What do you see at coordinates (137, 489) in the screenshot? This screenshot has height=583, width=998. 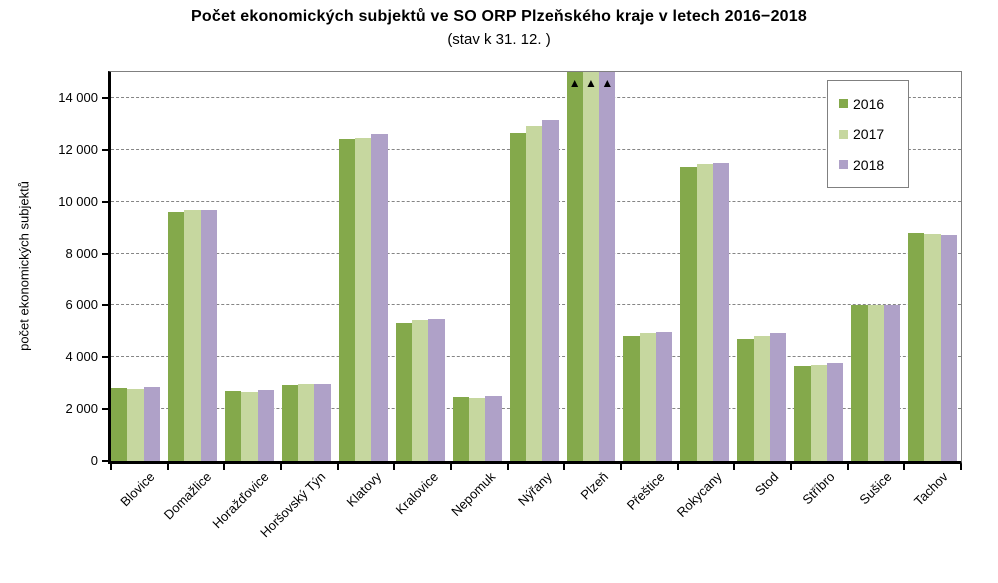 I see `x-label-Blovice: Blovice` at bounding box center [137, 489].